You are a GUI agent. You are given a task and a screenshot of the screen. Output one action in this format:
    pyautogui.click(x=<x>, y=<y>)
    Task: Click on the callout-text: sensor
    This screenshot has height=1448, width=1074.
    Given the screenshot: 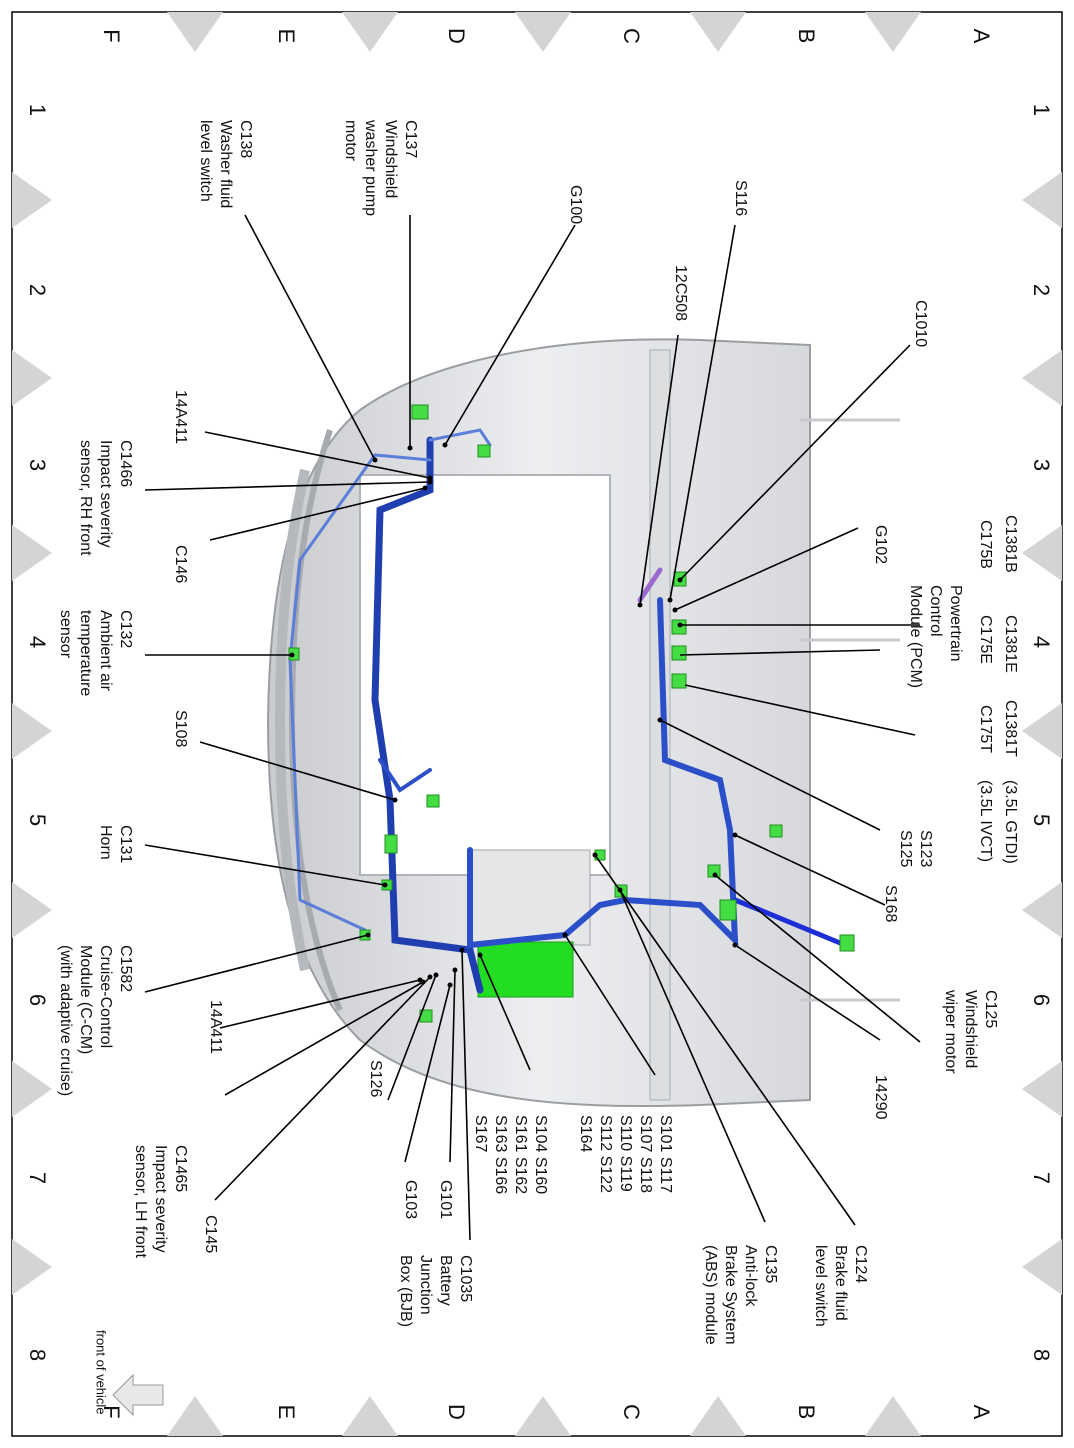 What is the action you would take?
    pyautogui.click(x=65, y=634)
    